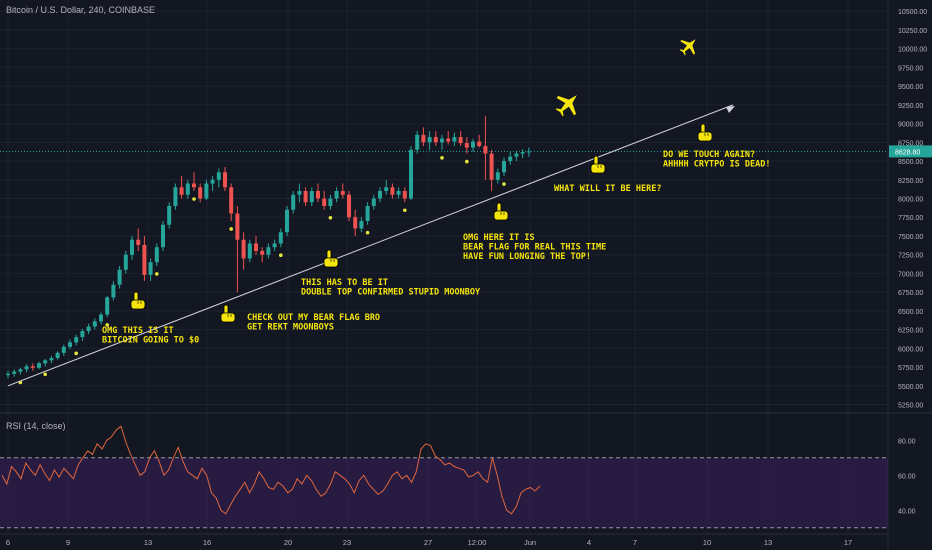  I want to click on price-tick-label: 8750.00, so click(910, 143).